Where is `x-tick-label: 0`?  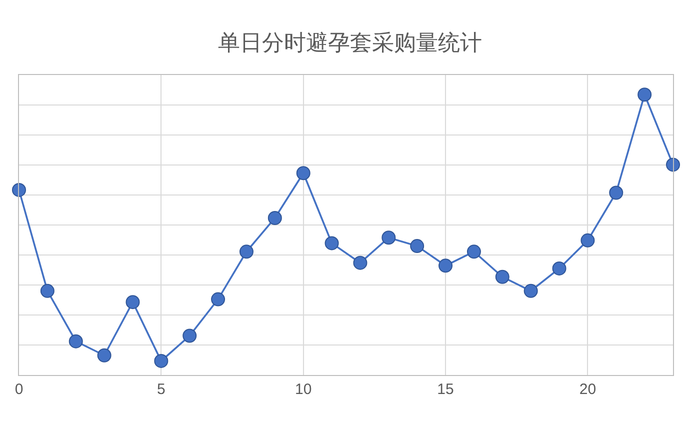
x-tick-label: 0 is located at coordinates (19, 389).